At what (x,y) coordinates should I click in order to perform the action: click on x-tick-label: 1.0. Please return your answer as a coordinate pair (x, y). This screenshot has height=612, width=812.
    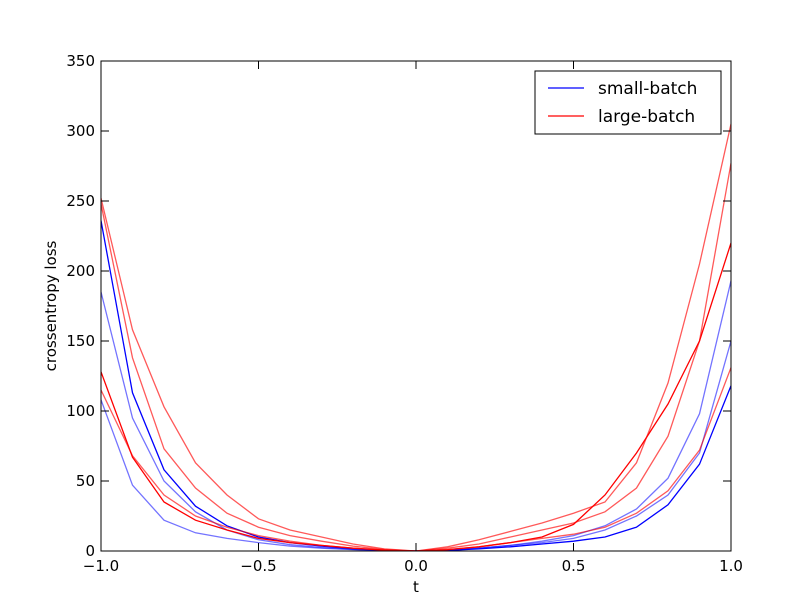
    Looking at the image, I should click on (731, 566).